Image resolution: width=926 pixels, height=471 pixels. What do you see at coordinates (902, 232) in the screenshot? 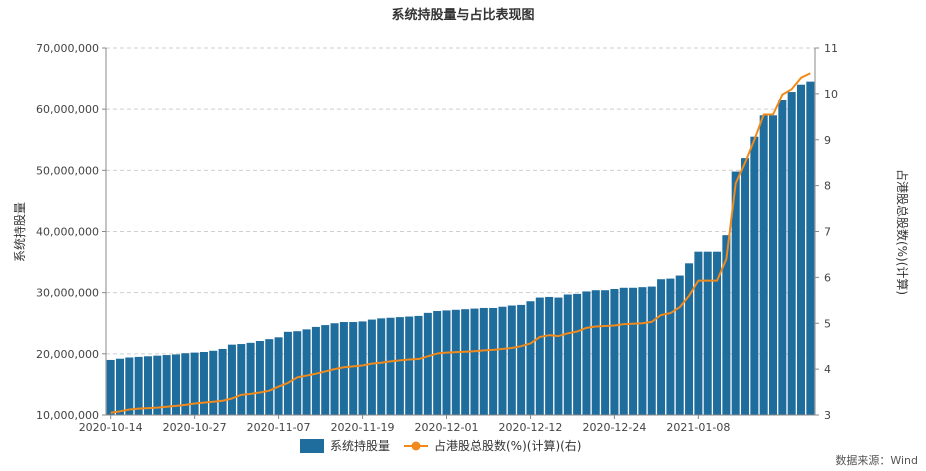
I see `y2-axis-label: 占港股总股数(%)(计算)` at bounding box center [902, 232].